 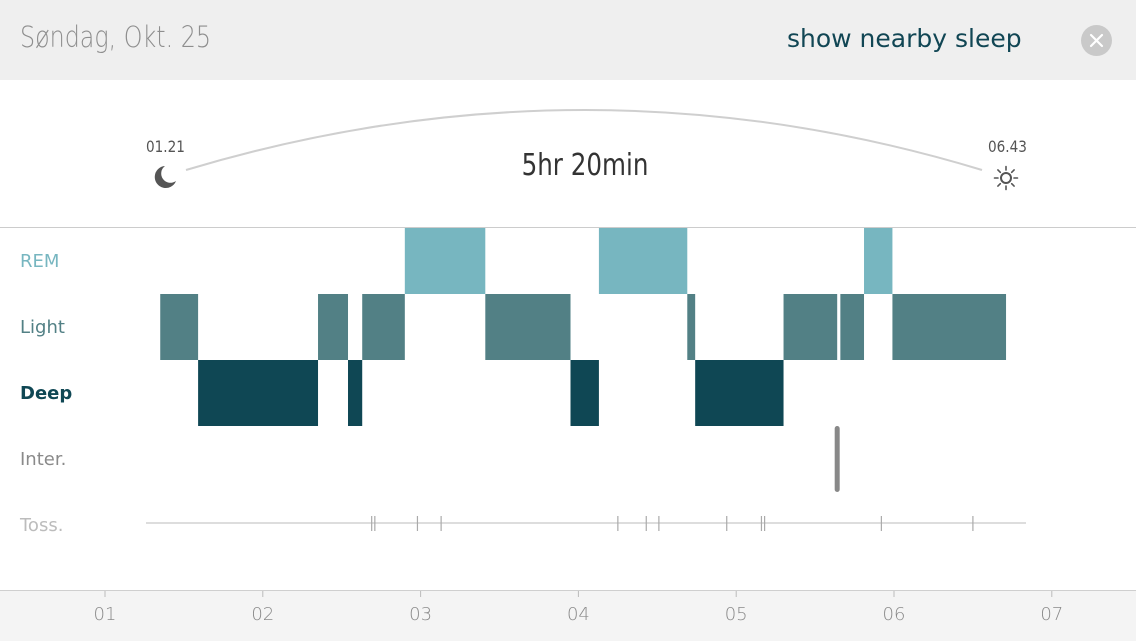 What do you see at coordinates (585, 165) in the screenshot?
I see `sleep-duration: 5hr 20min` at bounding box center [585, 165].